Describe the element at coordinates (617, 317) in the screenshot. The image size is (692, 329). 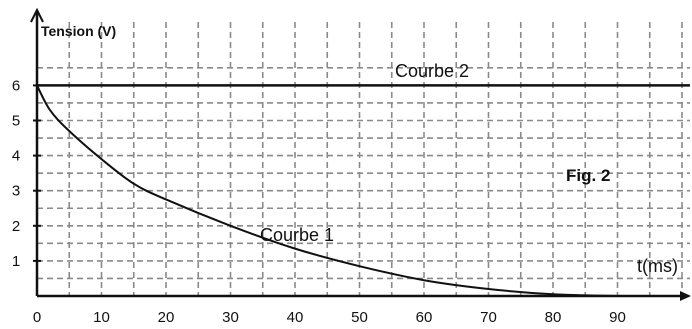
I see `x-tick-label: 90` at that location.